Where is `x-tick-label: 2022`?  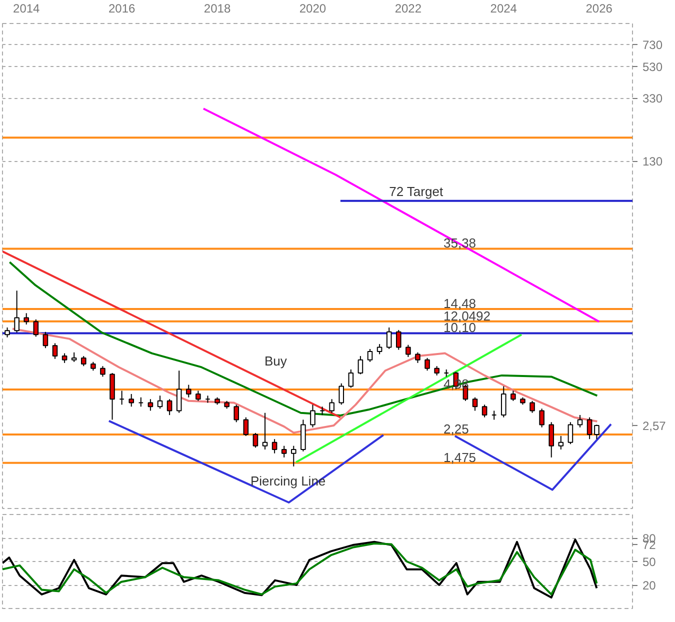
x-tick-label: 2022 is located at coordinates (408, 9).